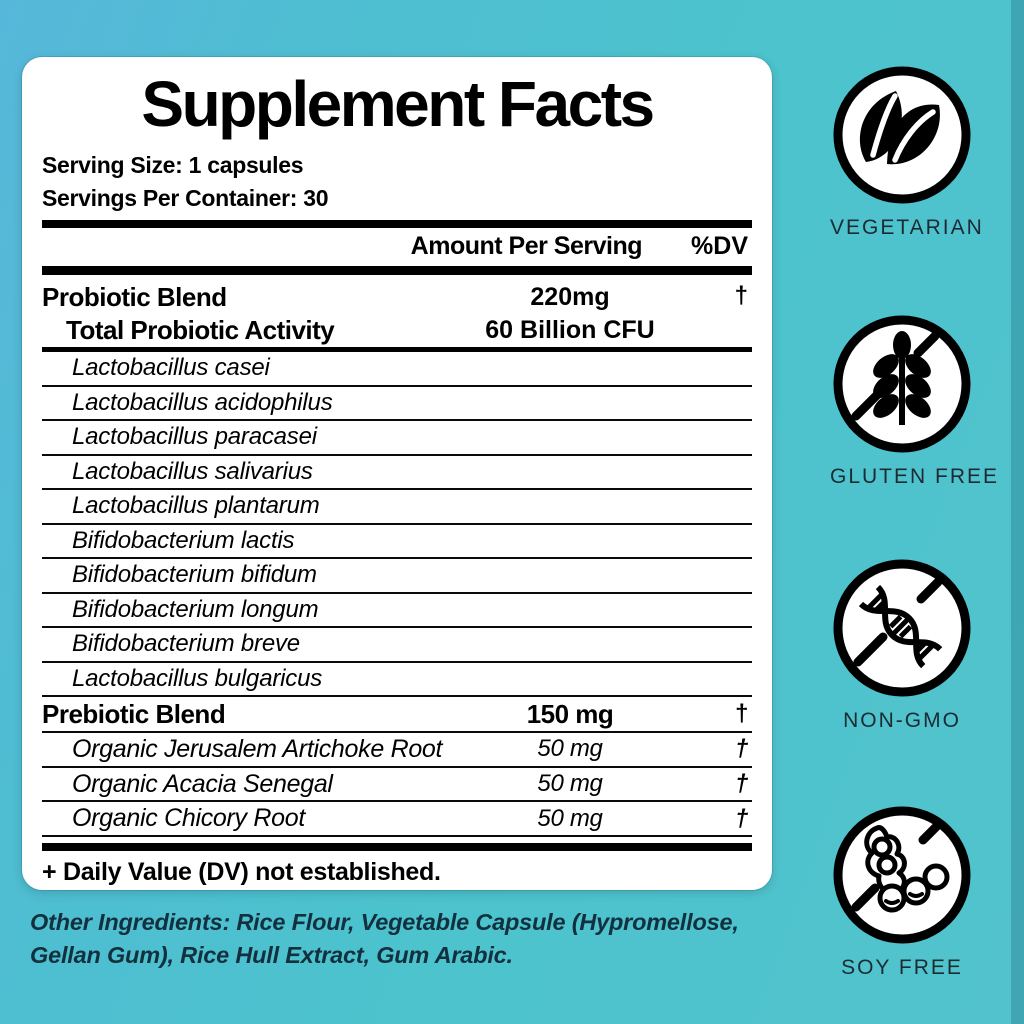 This screenshot has width=1024, height=1024. I want to click on badge-gluten-free: GLUTEN FREE, so click(915, 400).